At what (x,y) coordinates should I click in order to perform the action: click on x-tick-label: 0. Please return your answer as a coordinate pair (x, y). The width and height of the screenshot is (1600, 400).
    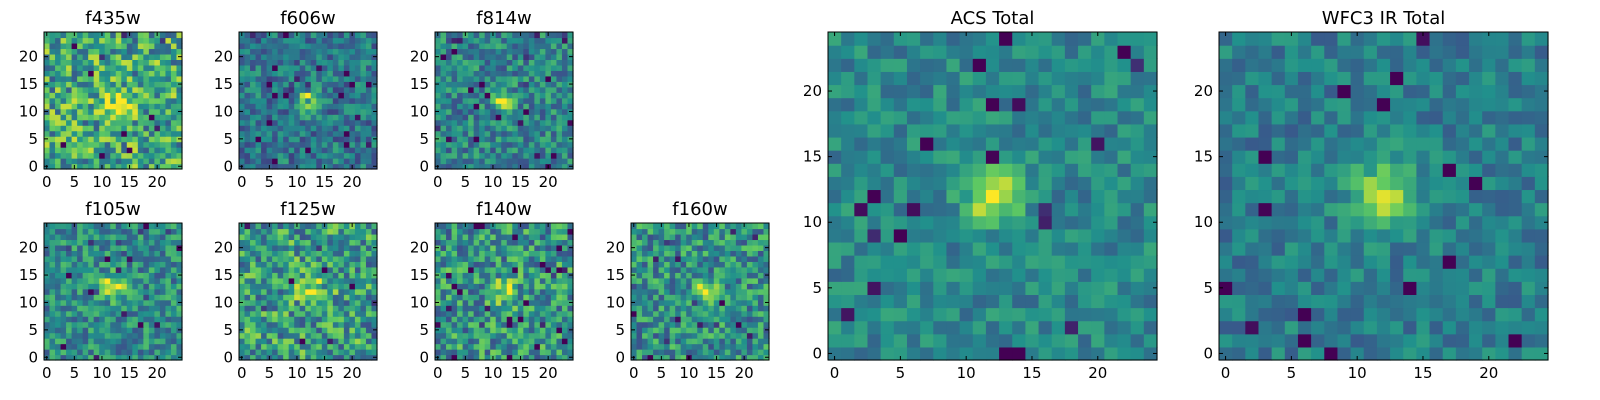
    Looking at the image, I should click on (634, 373).